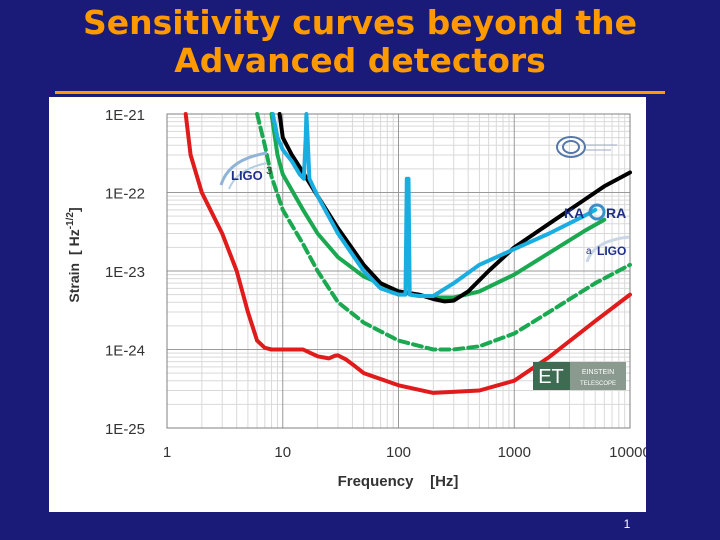 The height and width of the screenshot is (540, 720). I want to click on y-axis-label-main: Strain, so click(74, 283).